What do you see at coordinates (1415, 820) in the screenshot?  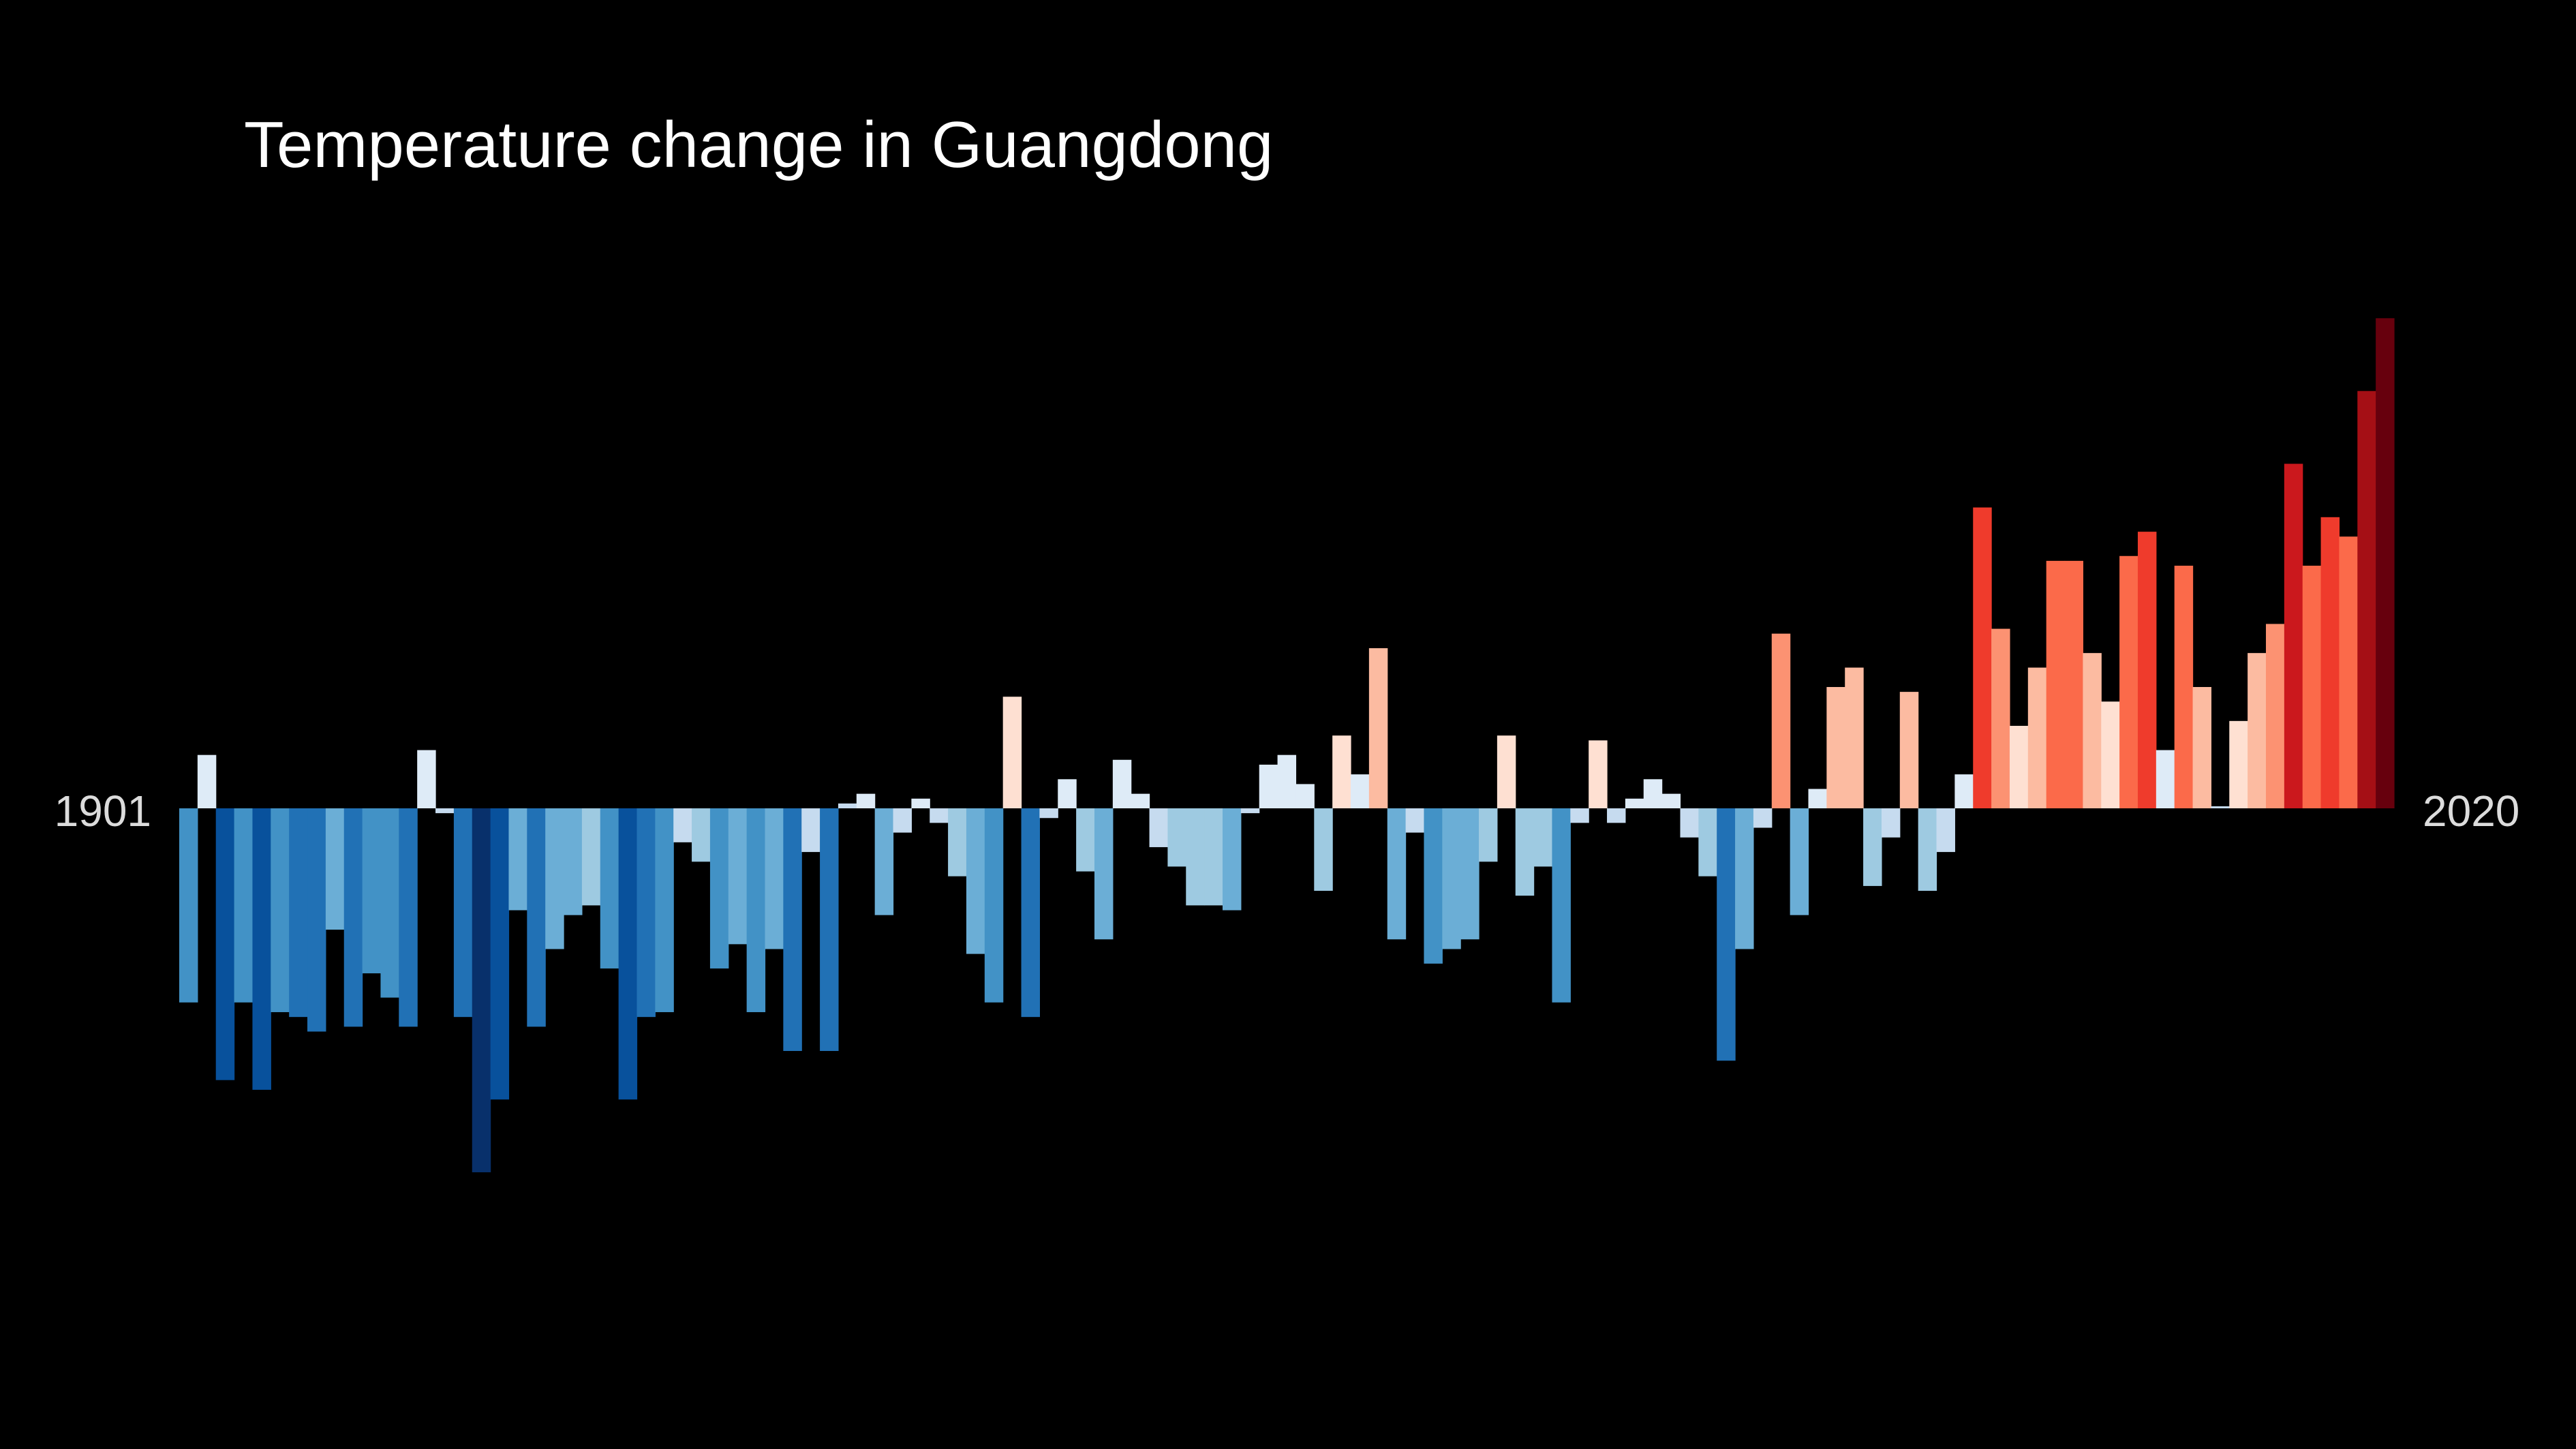 I see `bar-1968` at bounding box center [1415, 820].